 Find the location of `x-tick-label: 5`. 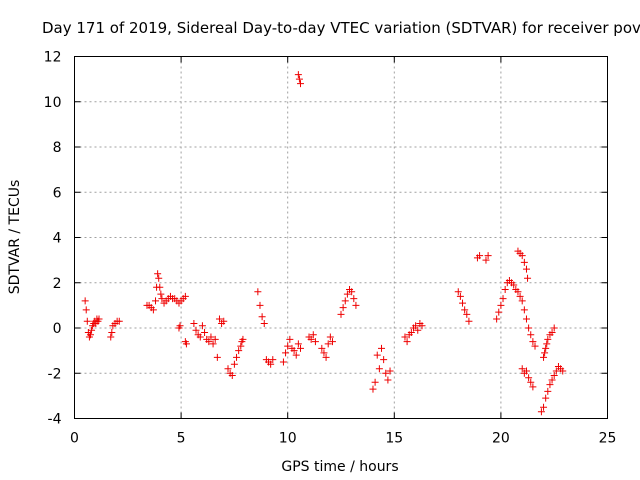

x-tick-label: 5 is located at coordinates (181, 439).